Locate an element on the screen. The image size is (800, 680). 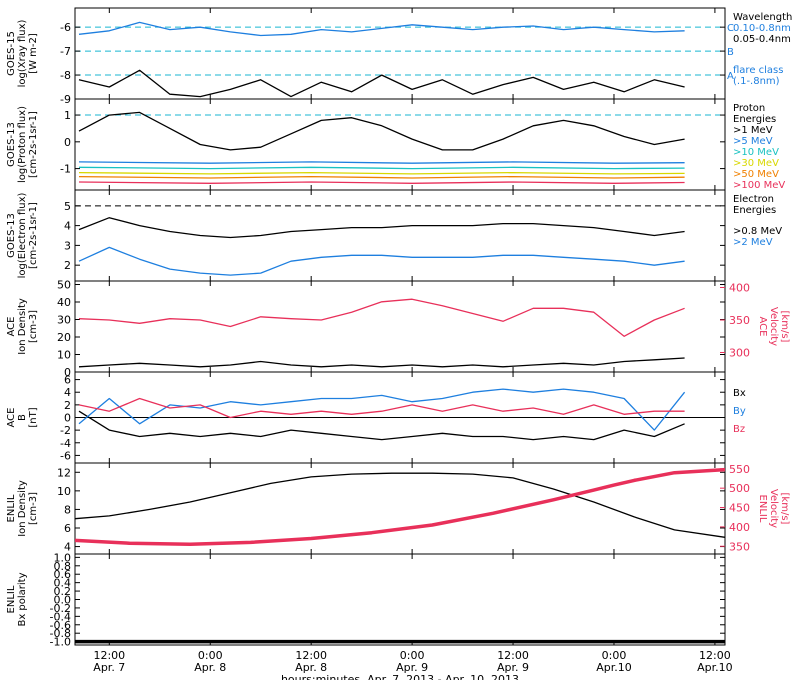
y-tick-label-right: 300 is located at coordinates (739, 353).